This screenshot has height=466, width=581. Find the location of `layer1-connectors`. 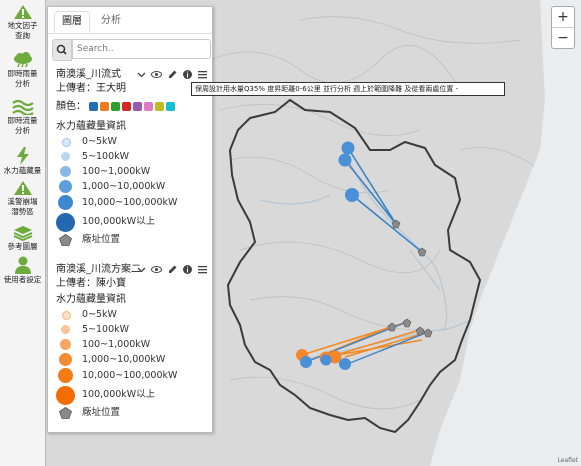

layer1-connectors is located at coordinates (383, 200).